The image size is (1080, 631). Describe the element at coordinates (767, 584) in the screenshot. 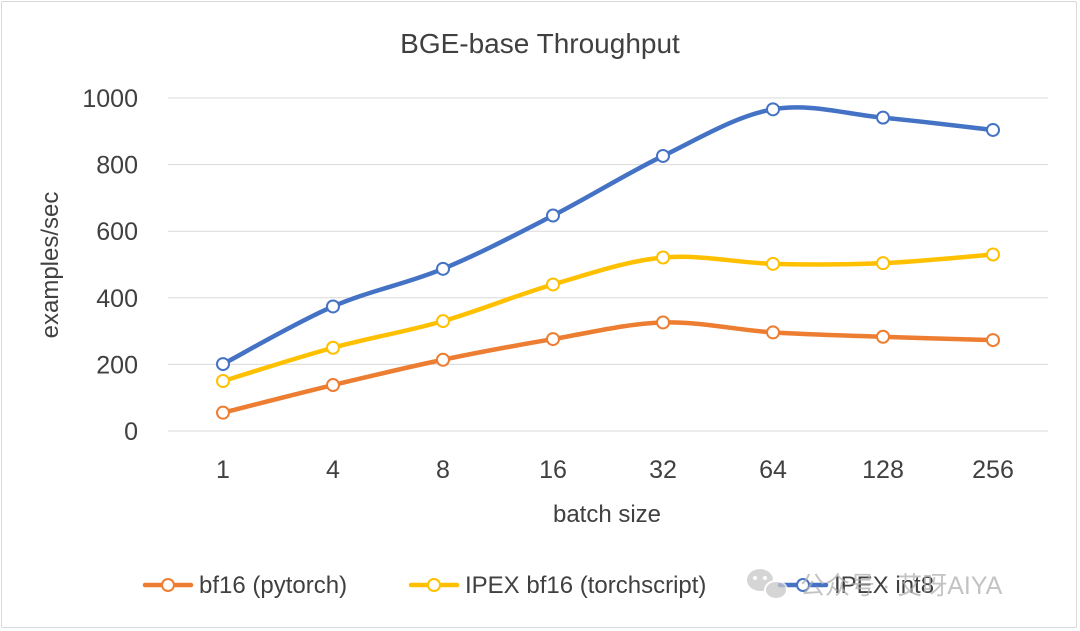

I see `wechat-icon` at that location.